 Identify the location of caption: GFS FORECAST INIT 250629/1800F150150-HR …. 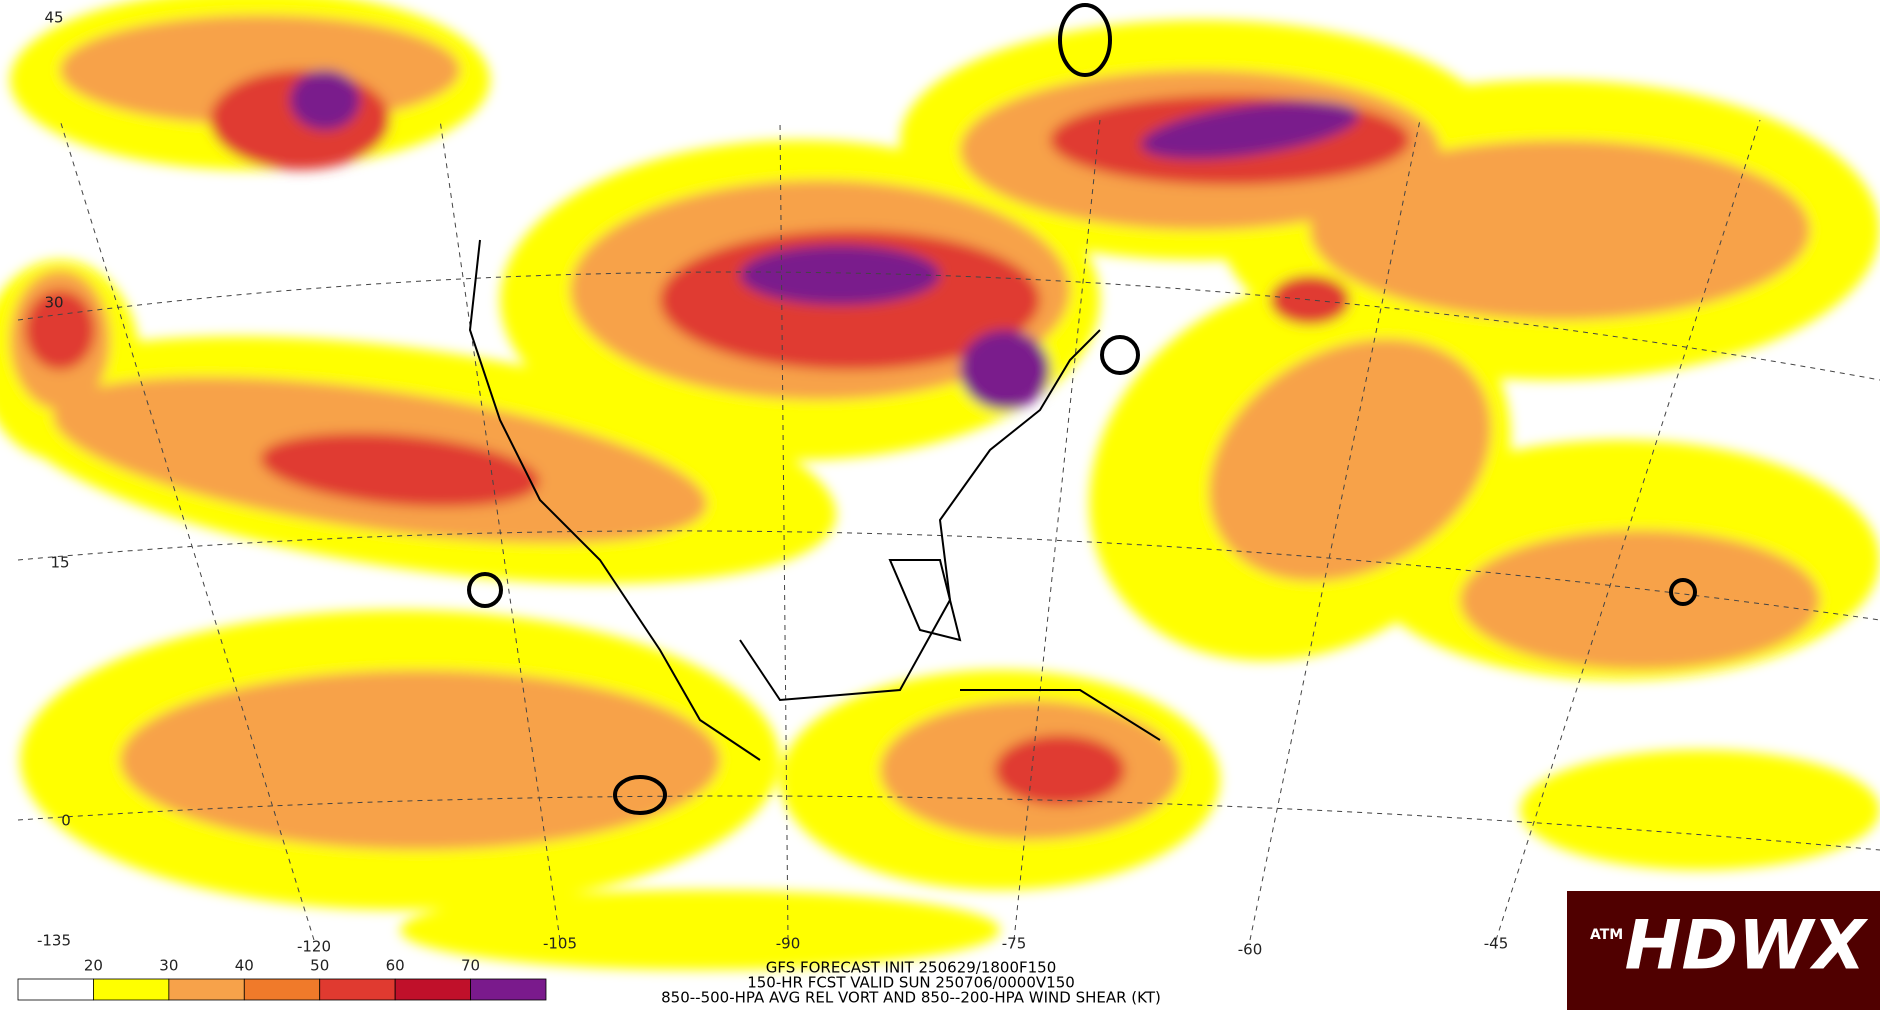
(911, 983).